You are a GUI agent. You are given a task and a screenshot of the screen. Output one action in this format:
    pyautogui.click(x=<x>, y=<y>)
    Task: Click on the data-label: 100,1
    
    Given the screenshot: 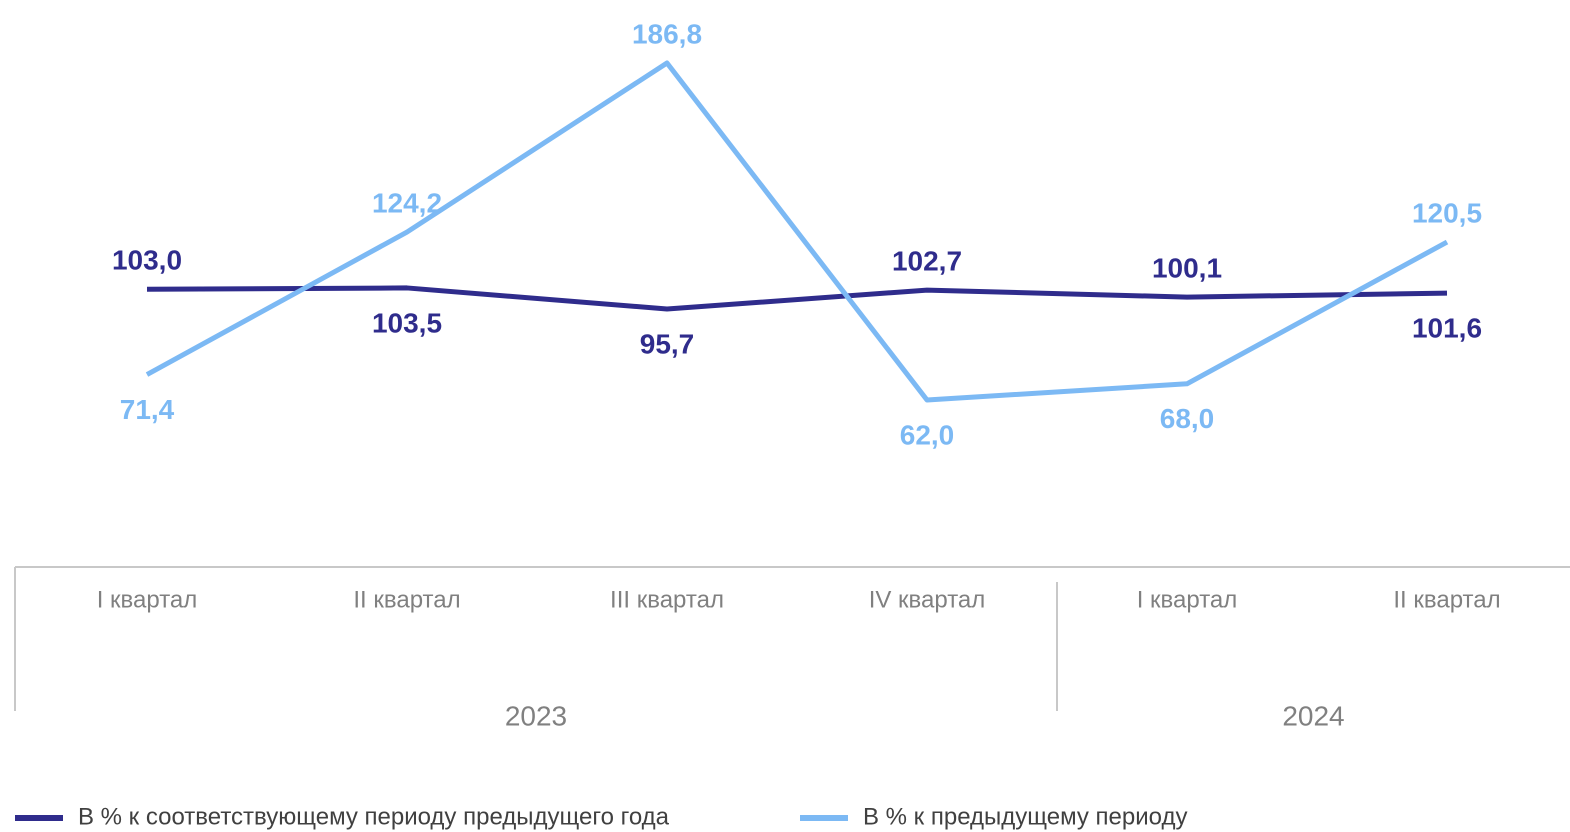 What is the action you would take?
    pyautogui.click(x=1187, y=268)
    